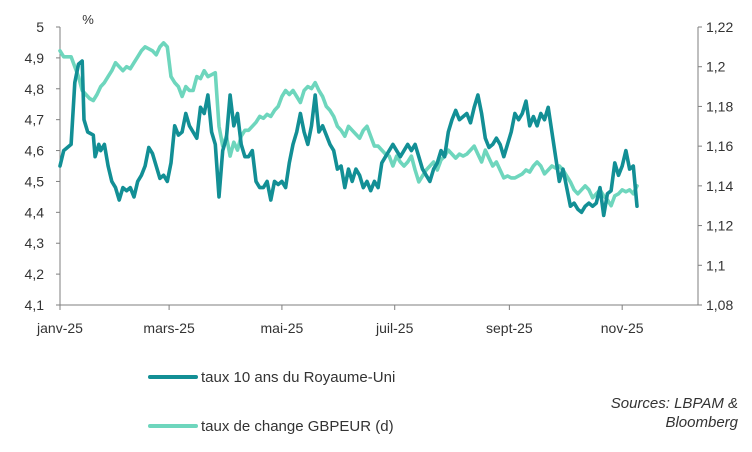 The width and height of the screenshot is (752, 452). Describe the element at coordinates (35, 58) in the screenshot. I see `y-left-tick-label: 4,9` at that location.